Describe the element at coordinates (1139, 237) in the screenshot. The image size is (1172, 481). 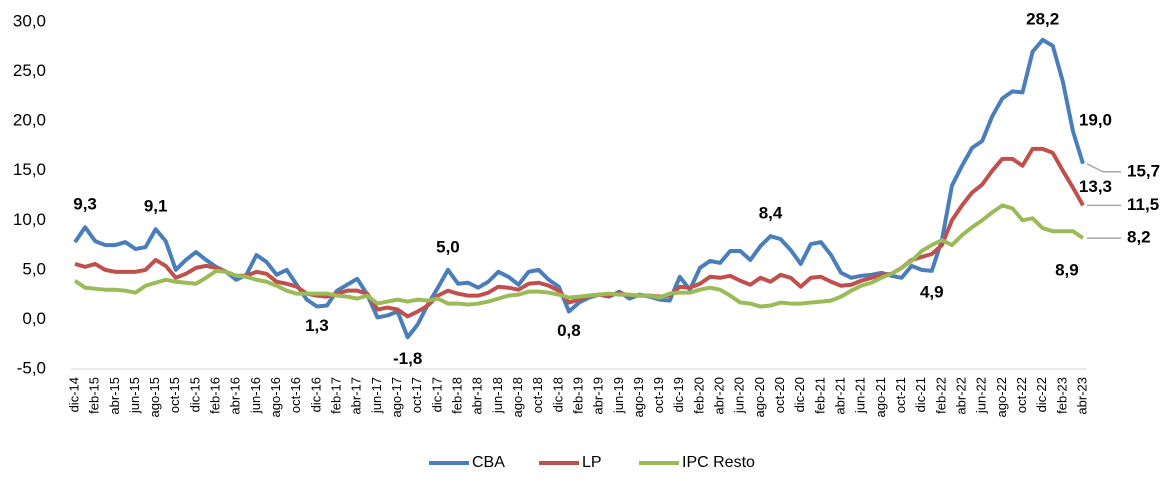
I see `data-label: 8,2` at that location.